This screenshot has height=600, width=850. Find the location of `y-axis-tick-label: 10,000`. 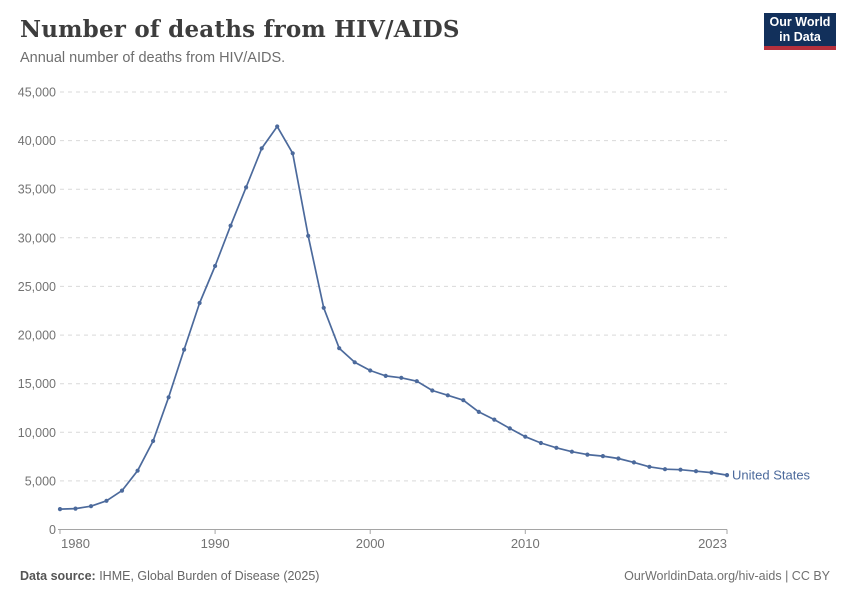

y-axis-tick-label: 10,000 is located at coordinates (37, 433).